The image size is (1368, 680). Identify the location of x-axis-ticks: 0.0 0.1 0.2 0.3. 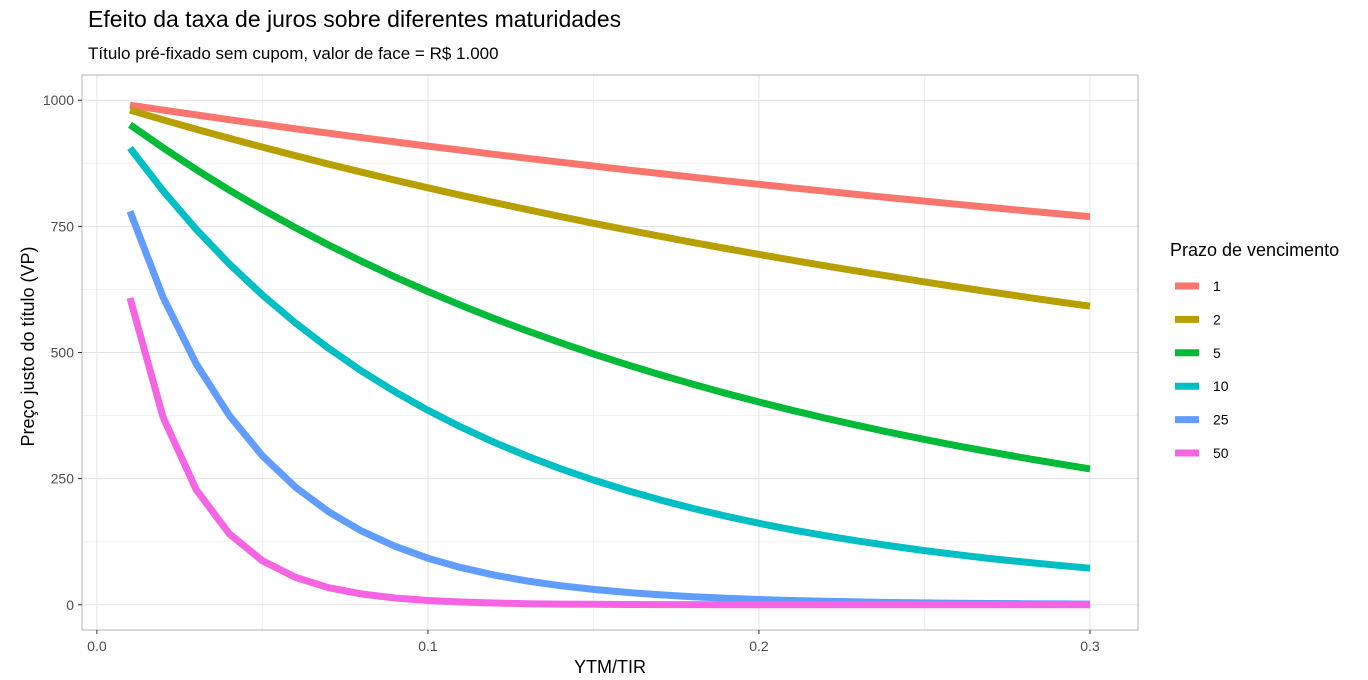
(593, 642).